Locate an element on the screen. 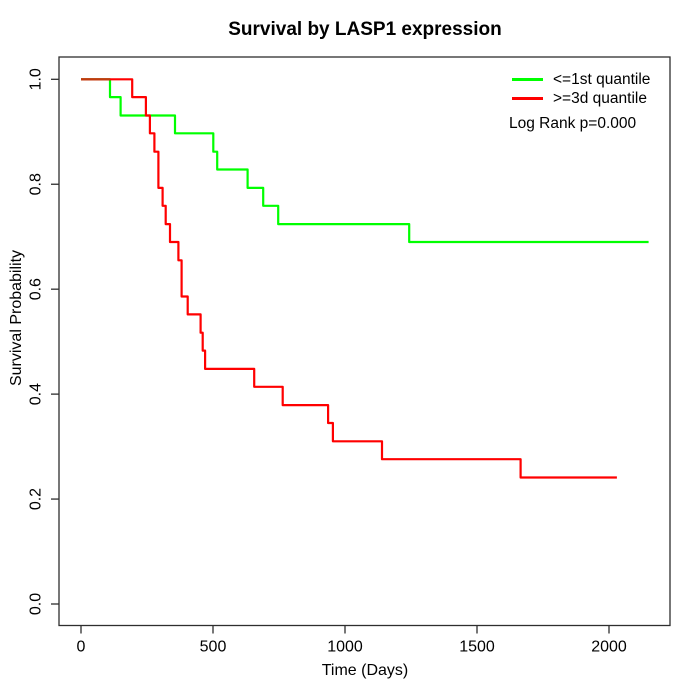 The image size is (700, 700). legend-swatch-low-icon is located at coordinates (527, 79).